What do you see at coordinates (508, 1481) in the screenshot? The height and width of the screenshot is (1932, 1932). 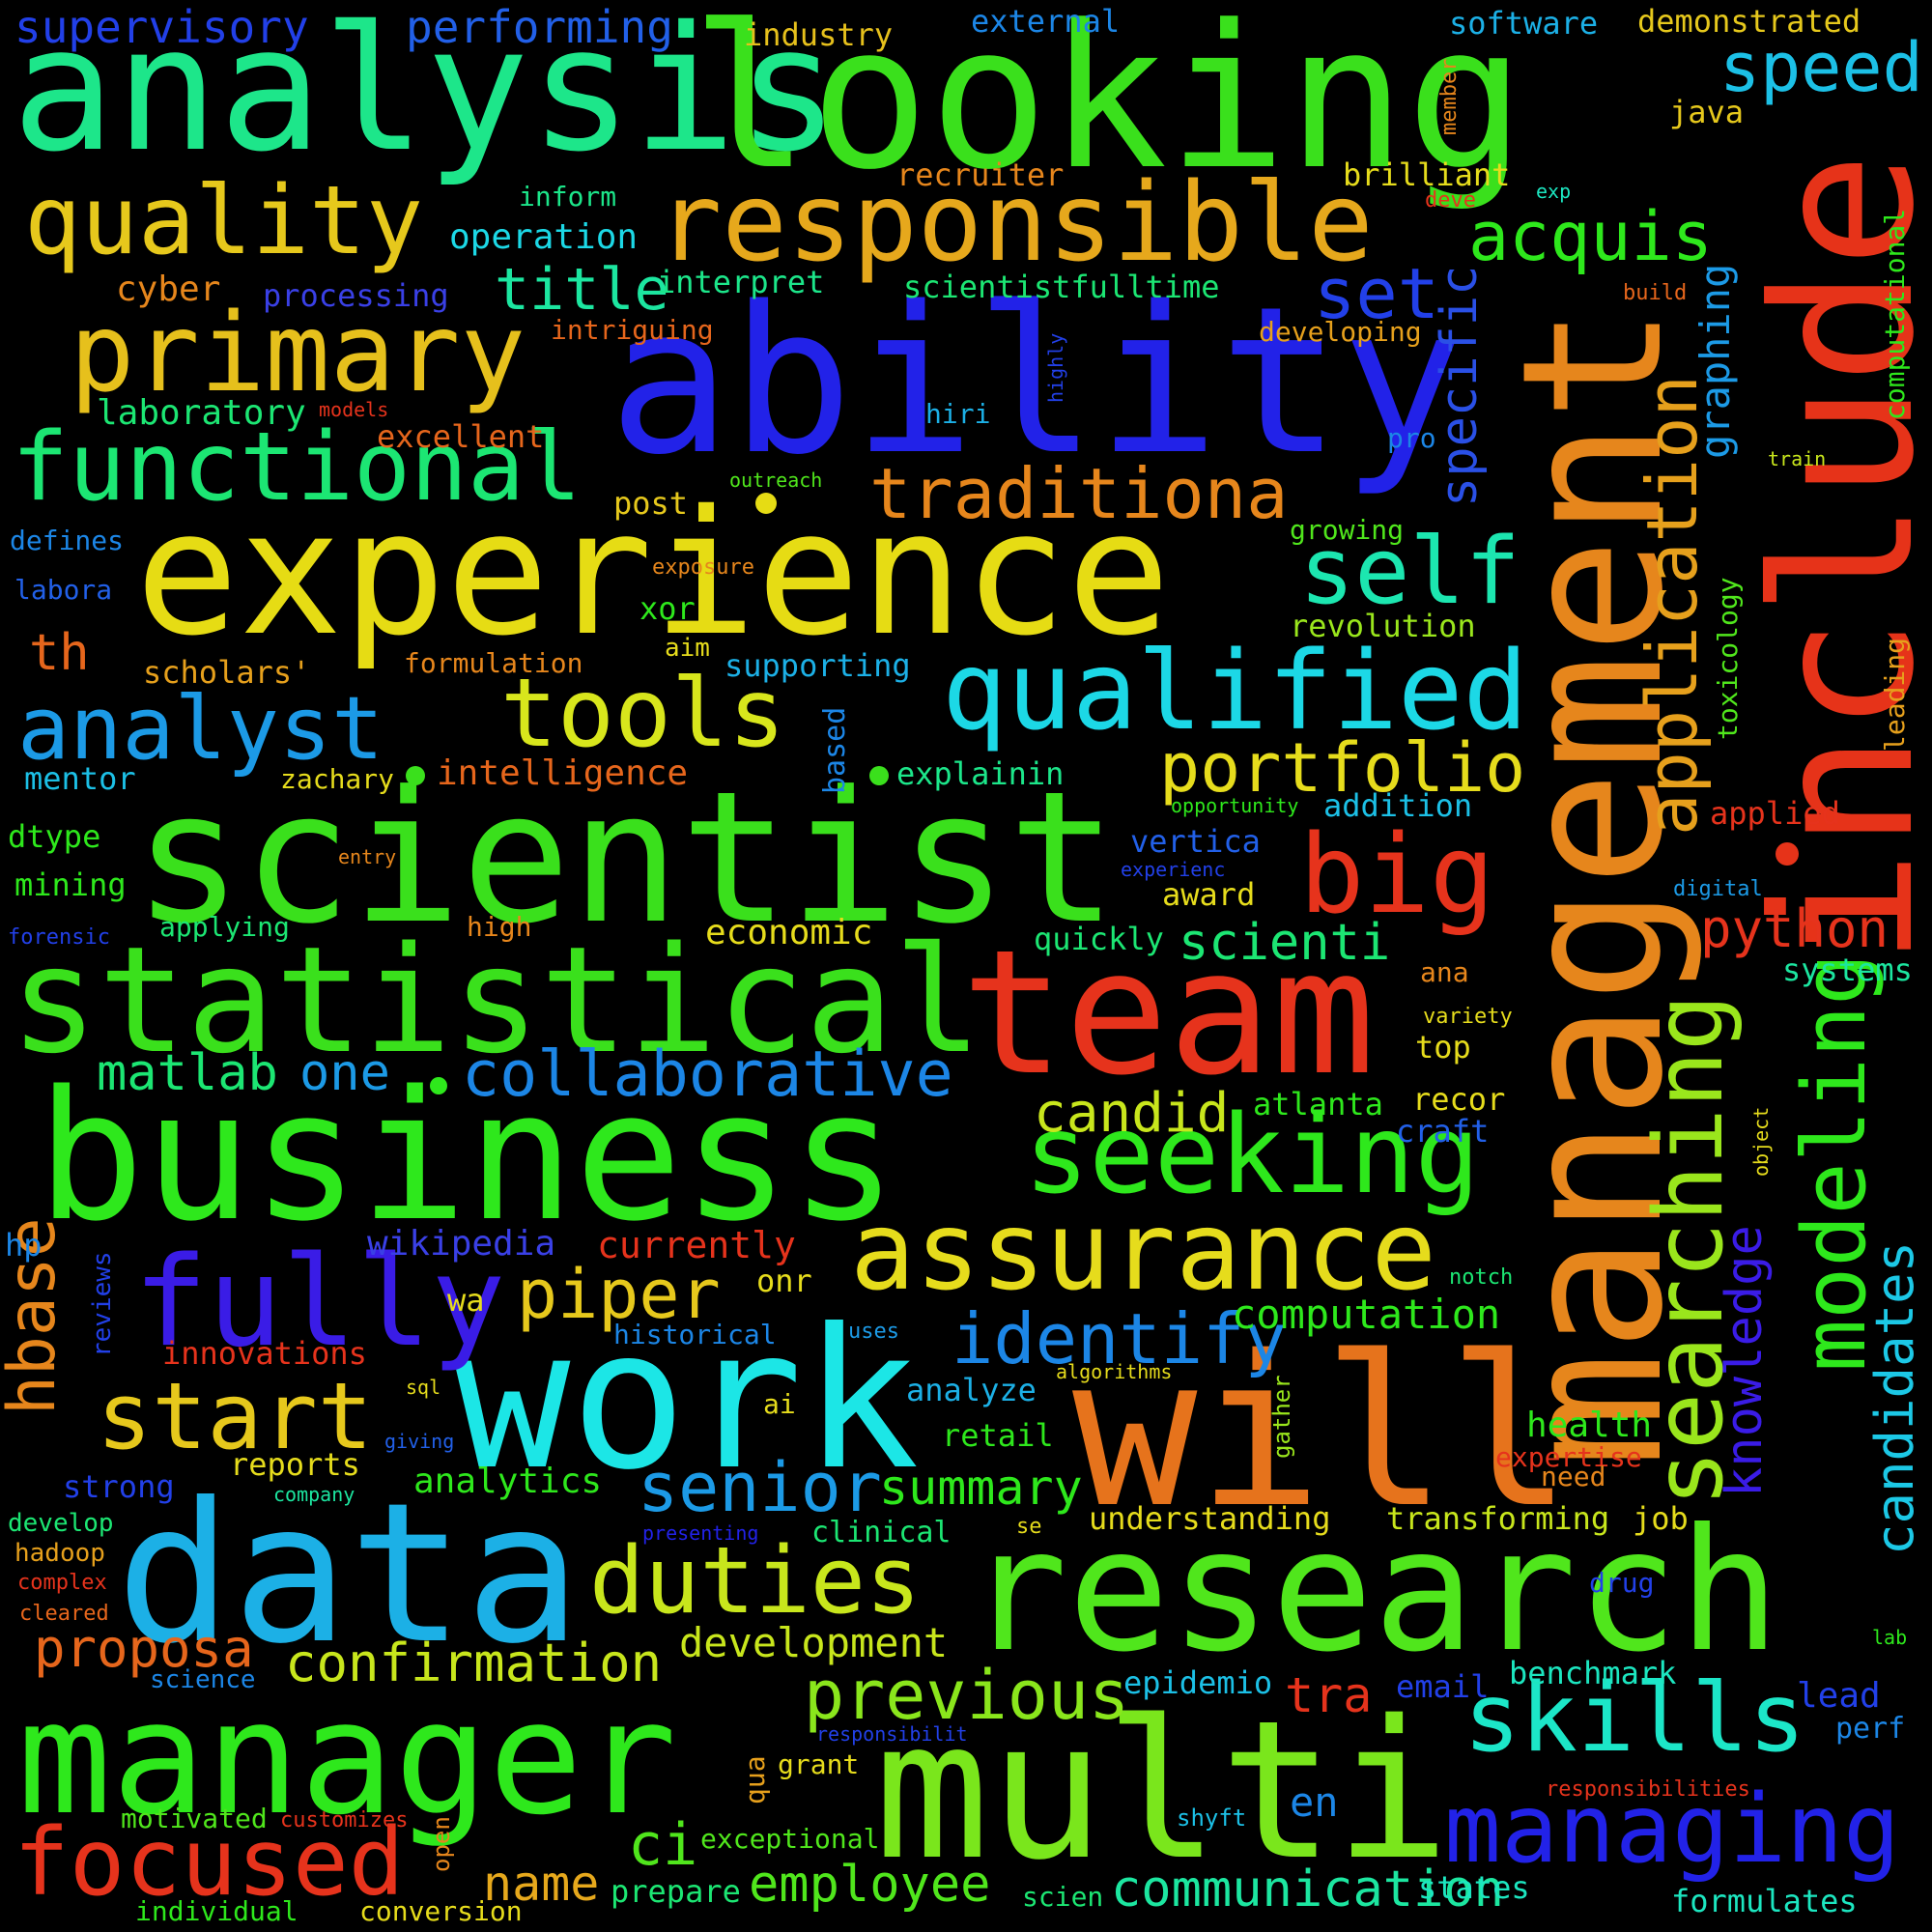 I see `word-analytics: analytics` at bounding box center [508, 1481].